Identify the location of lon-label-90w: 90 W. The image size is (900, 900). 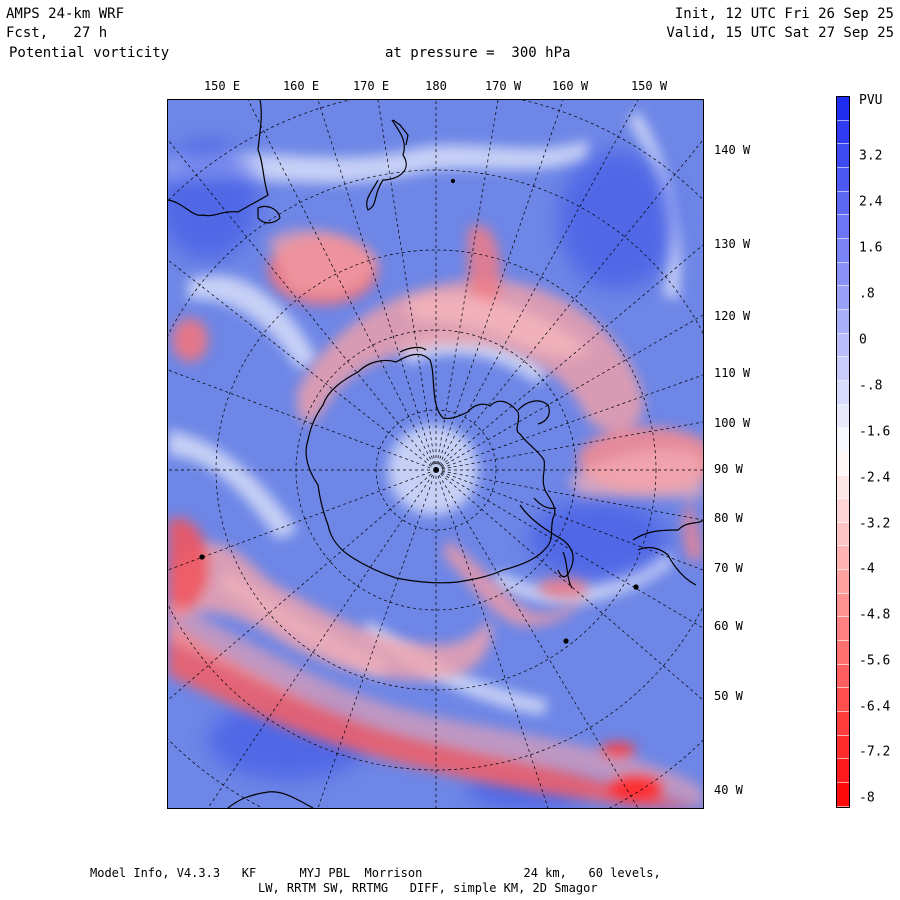
(728, 469).